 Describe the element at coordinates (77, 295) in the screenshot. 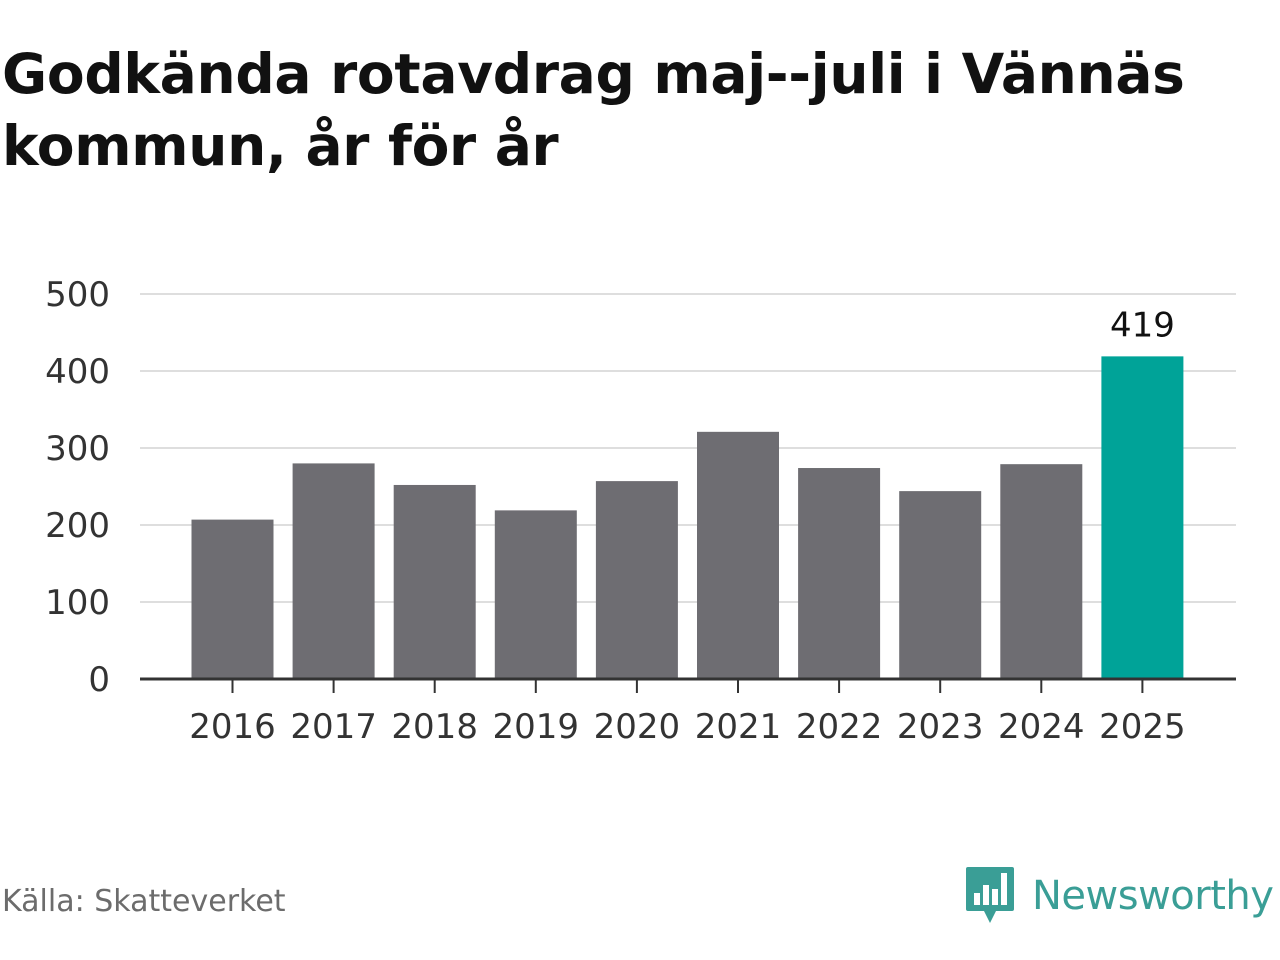

I see `y-tick-label: 500` at that location.